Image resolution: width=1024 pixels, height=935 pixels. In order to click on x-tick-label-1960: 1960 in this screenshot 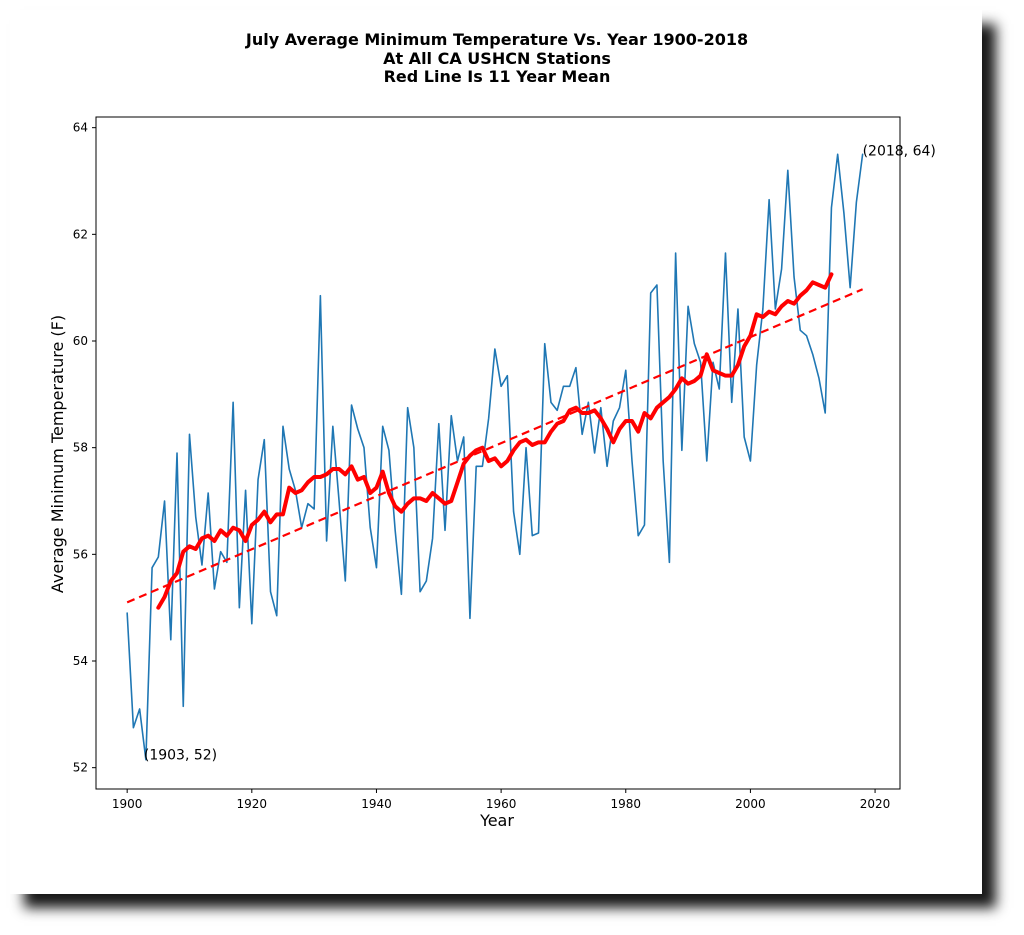, I will do `click(501, 804)`.